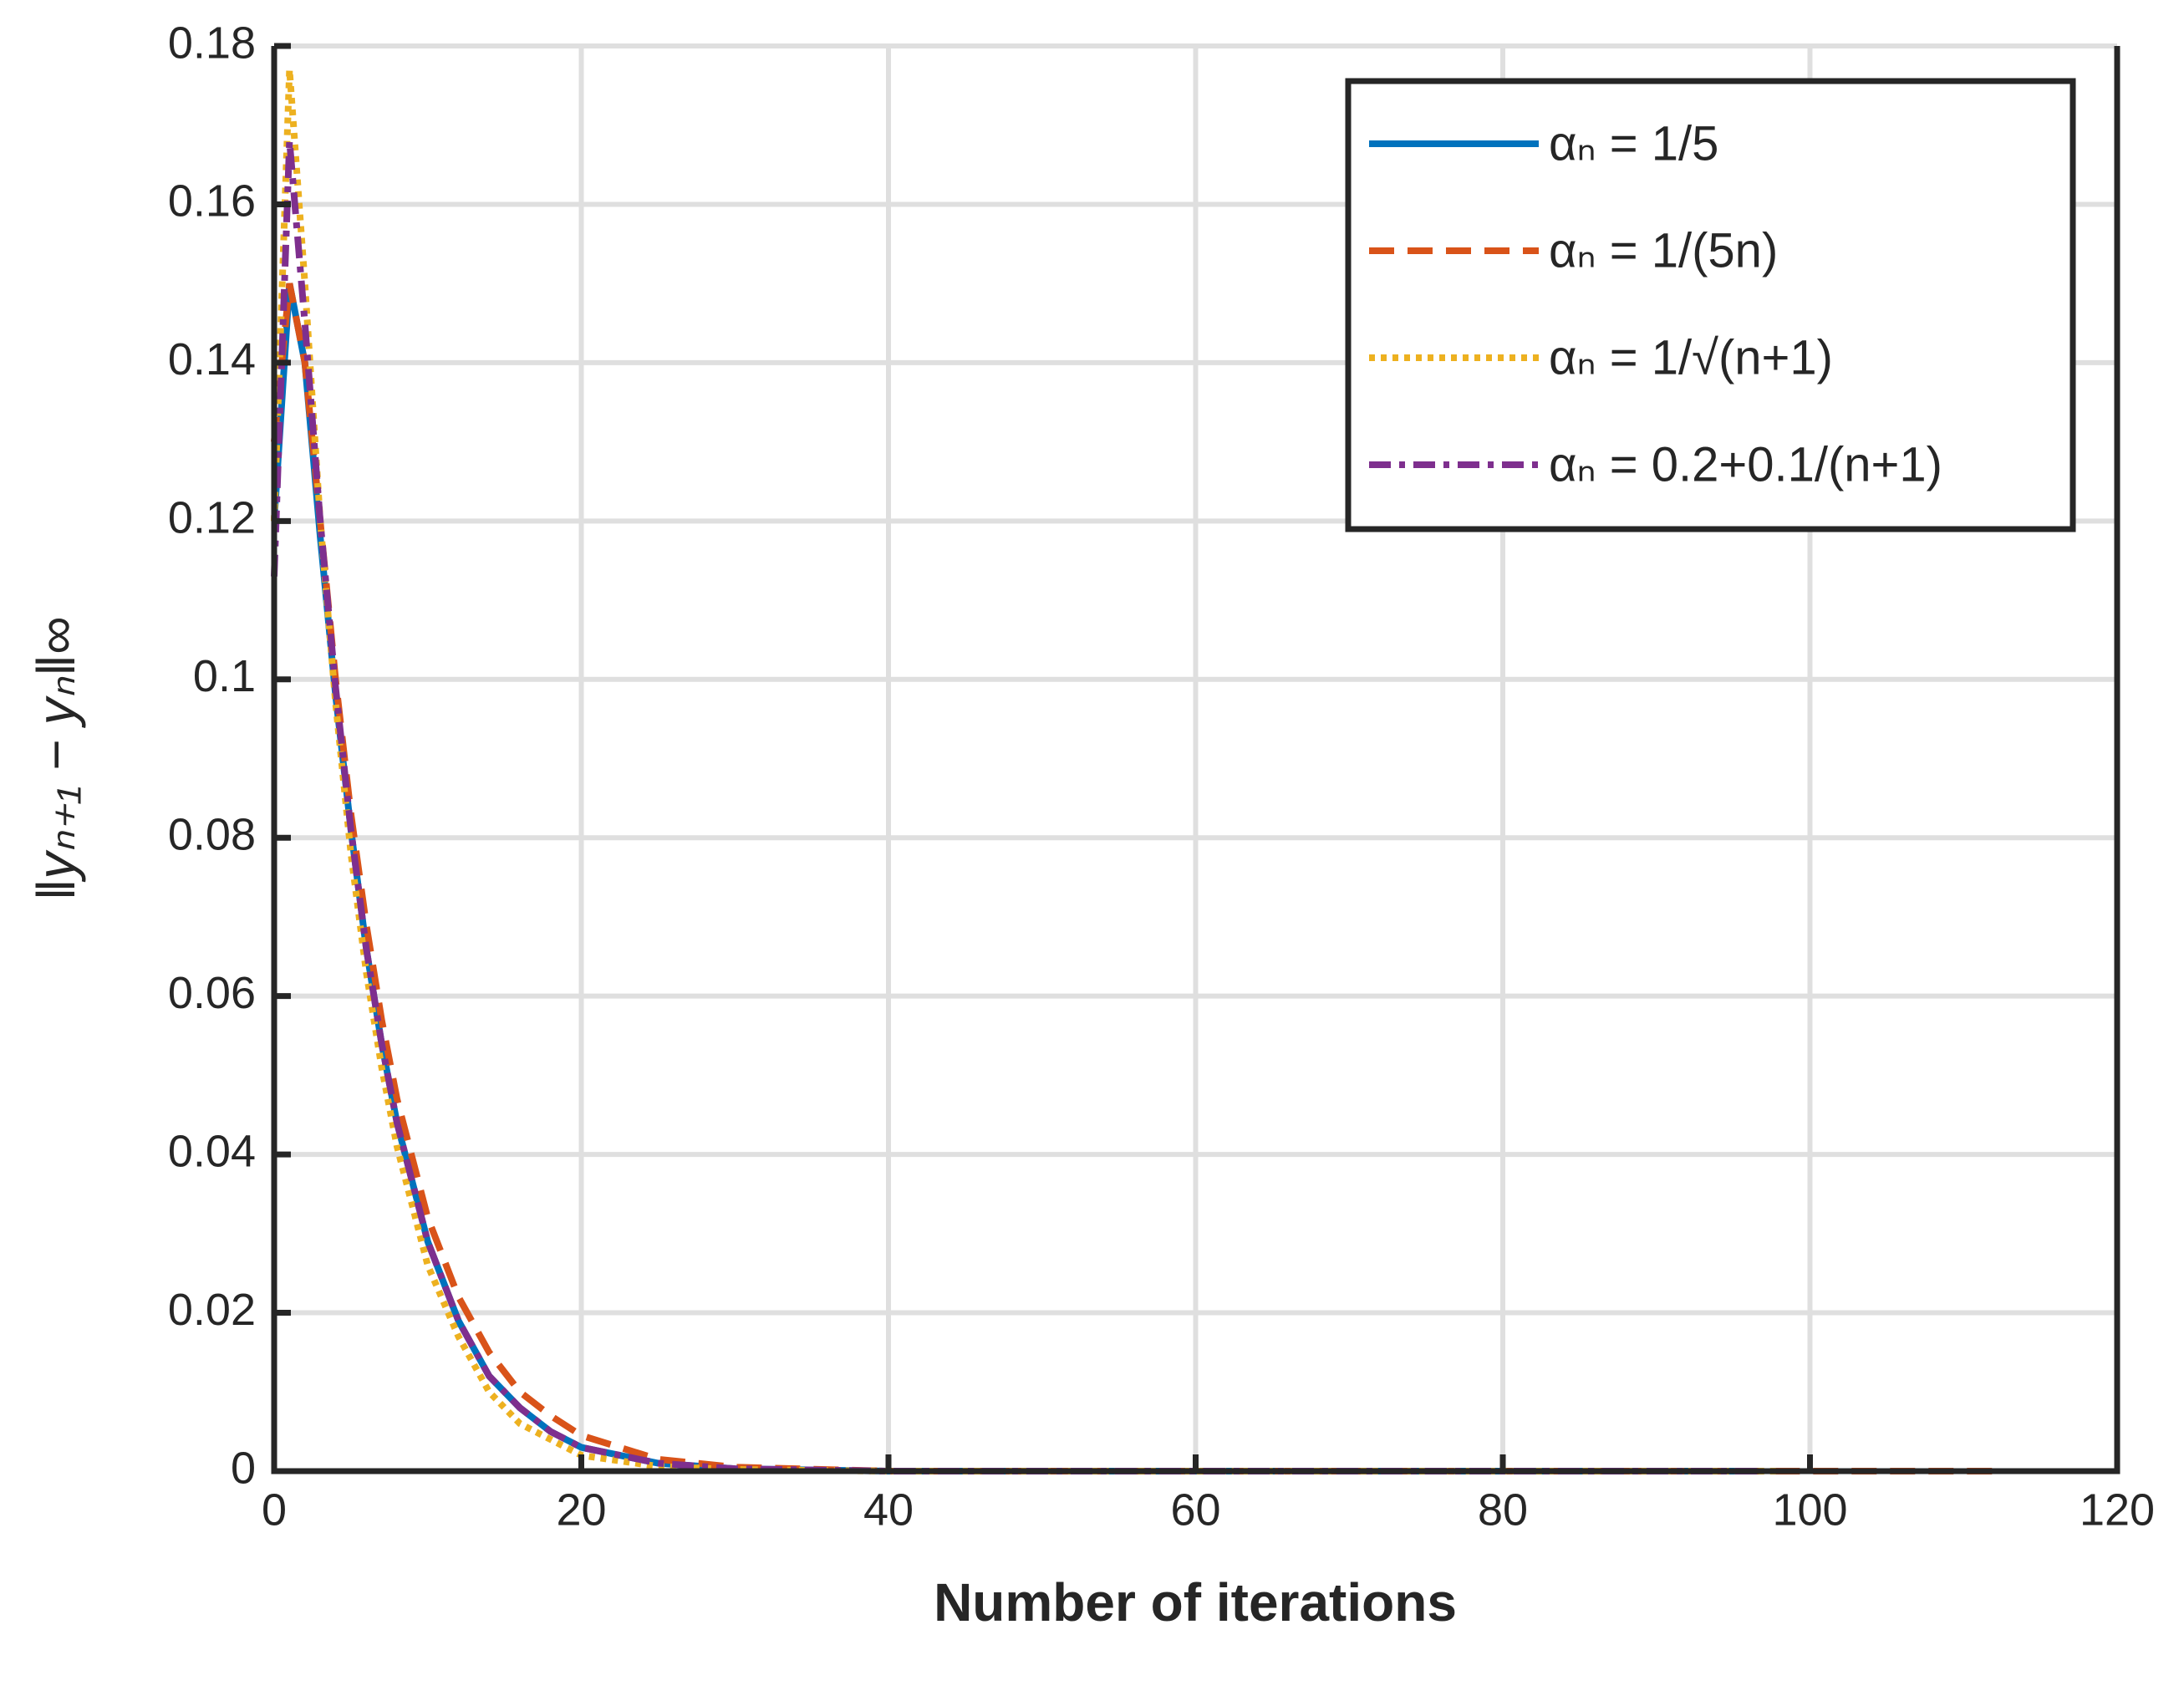 This screenshot has height=1701, width=2184. I want to click on x-tick-label: 40, so click(888, 1510).